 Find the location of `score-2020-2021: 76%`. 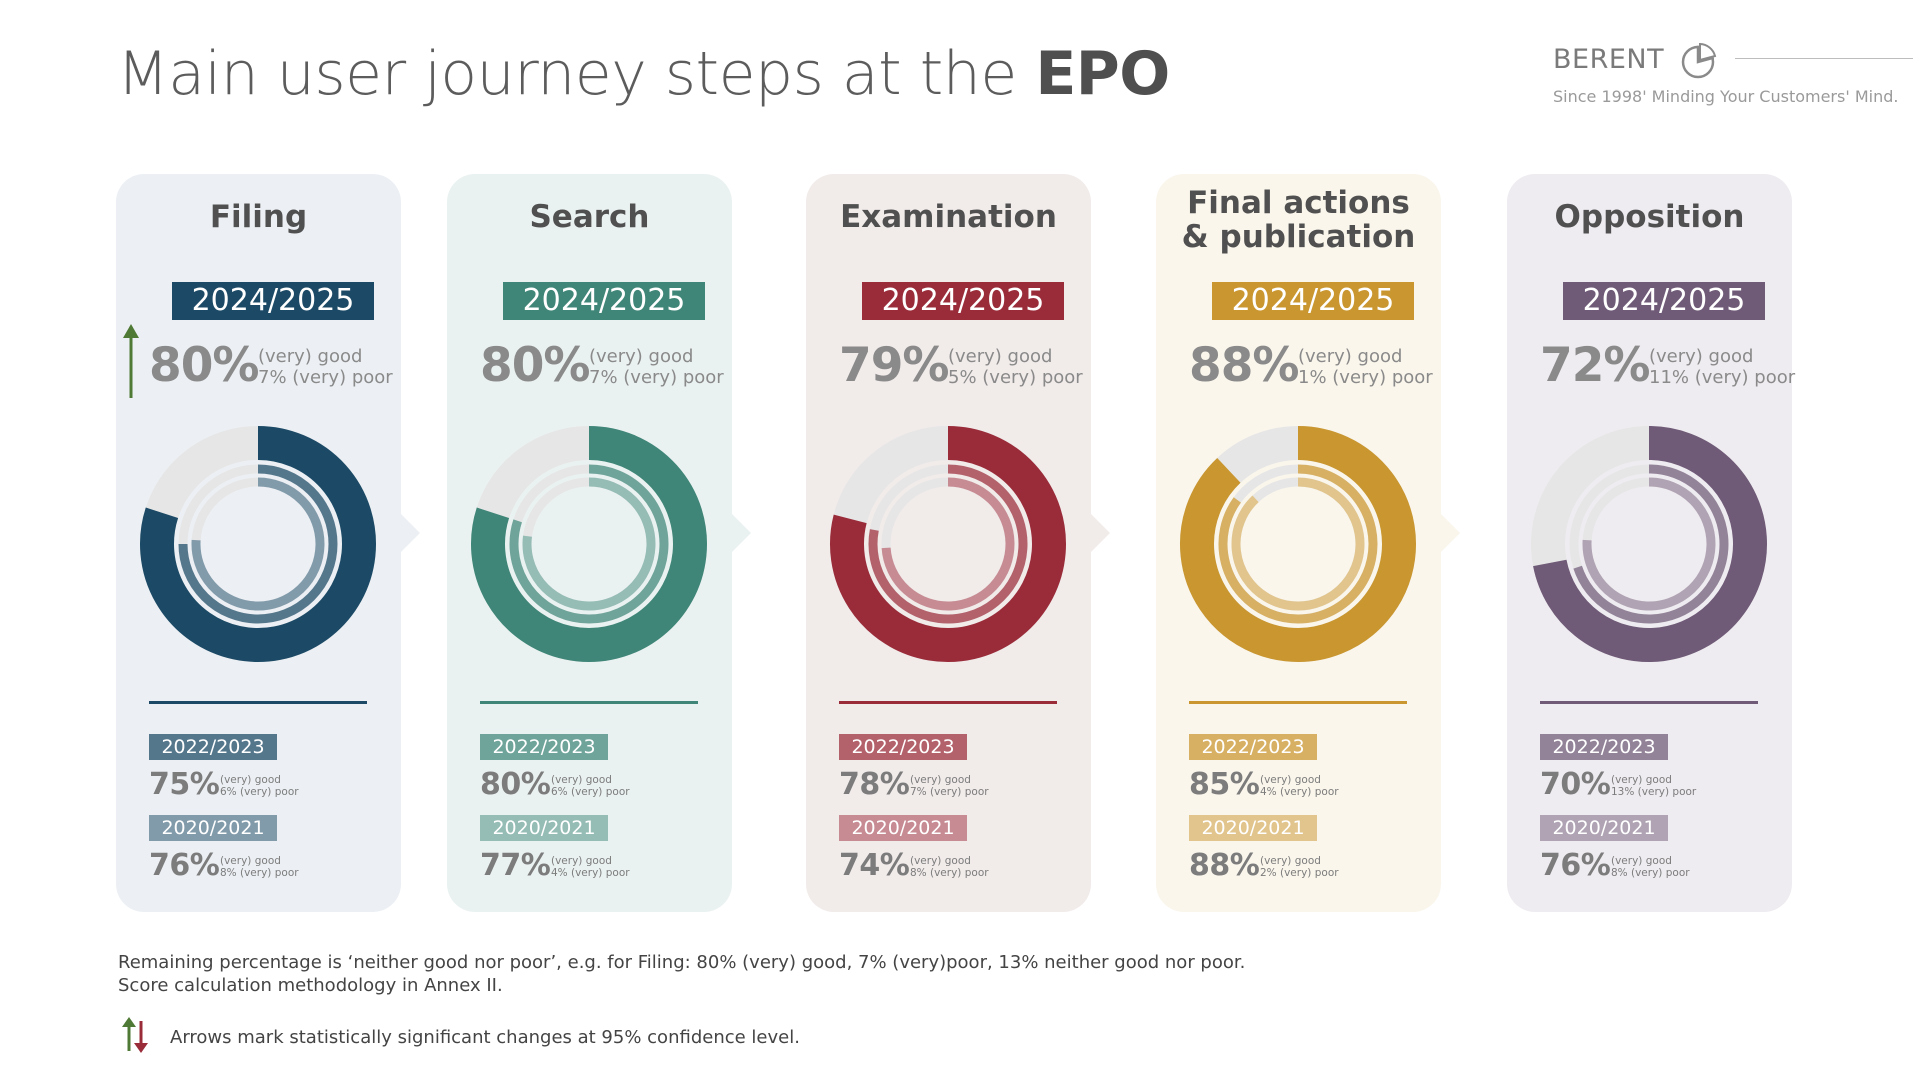

score-2020-2021: 76% is located at coordinates (184, 866).